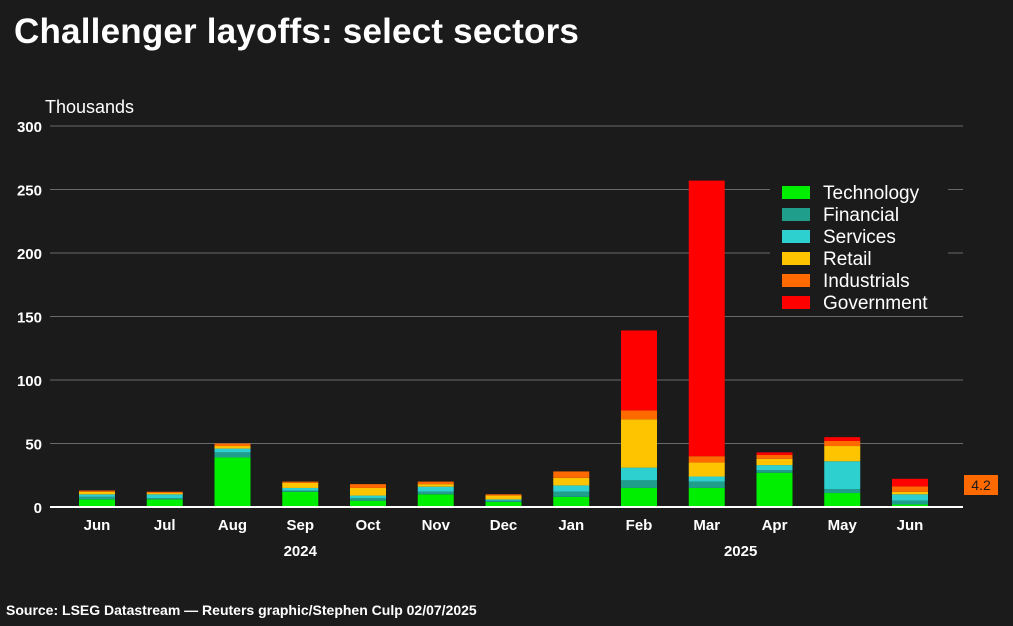 This screenshot has width=1013, height=626. I want to click on y-tick-label: 100, so click(29, 381).